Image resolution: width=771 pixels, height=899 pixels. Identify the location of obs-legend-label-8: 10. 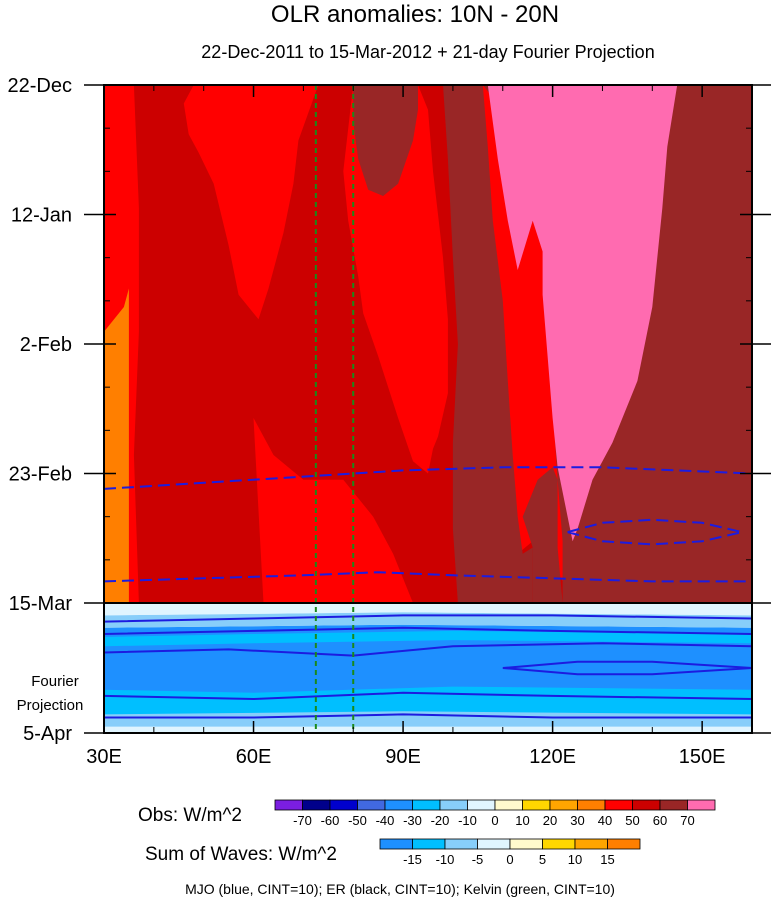
(522, 820).